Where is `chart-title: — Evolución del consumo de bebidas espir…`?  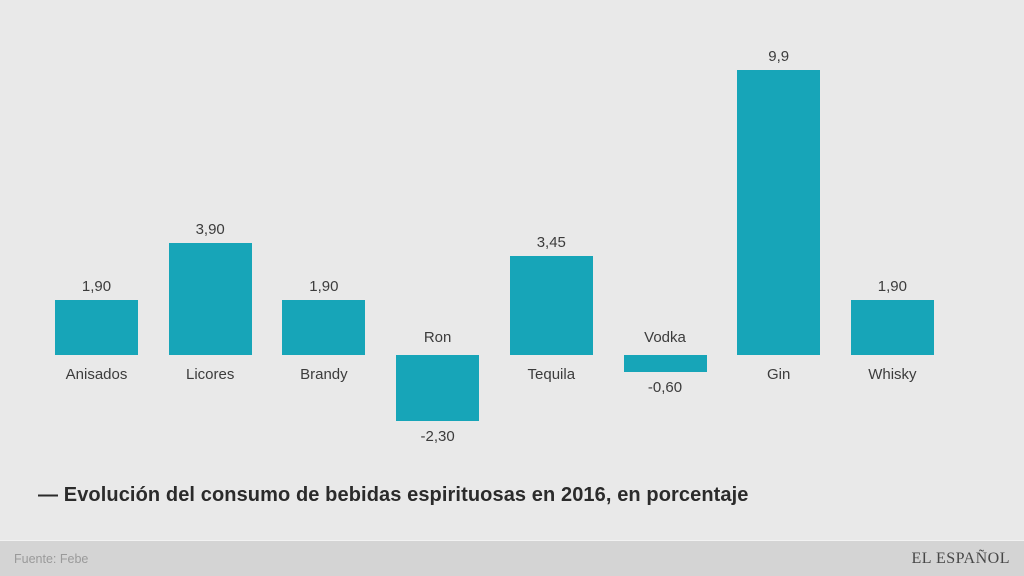 chart-title: — Evolución del consumo de bebidas espir… is located at coordinates (393, 495).